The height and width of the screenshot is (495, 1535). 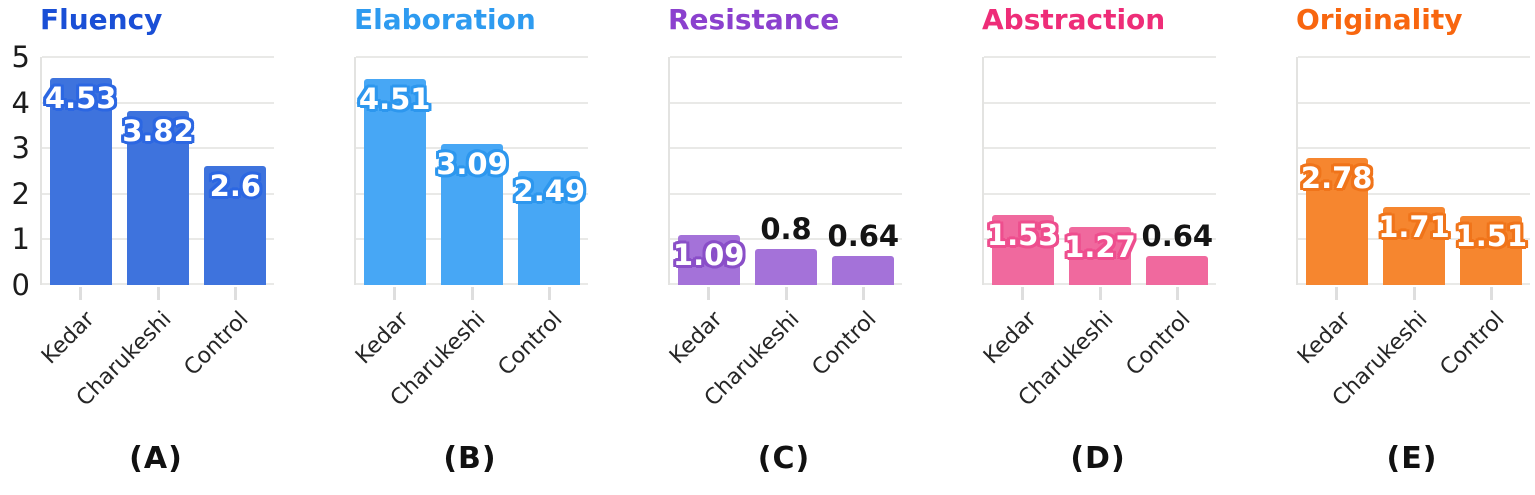 What do you see at coordinates (1491, 236) in the screenshot?
I see `value-label-originality-control: 1.51` at bounding box center [1491, 236].